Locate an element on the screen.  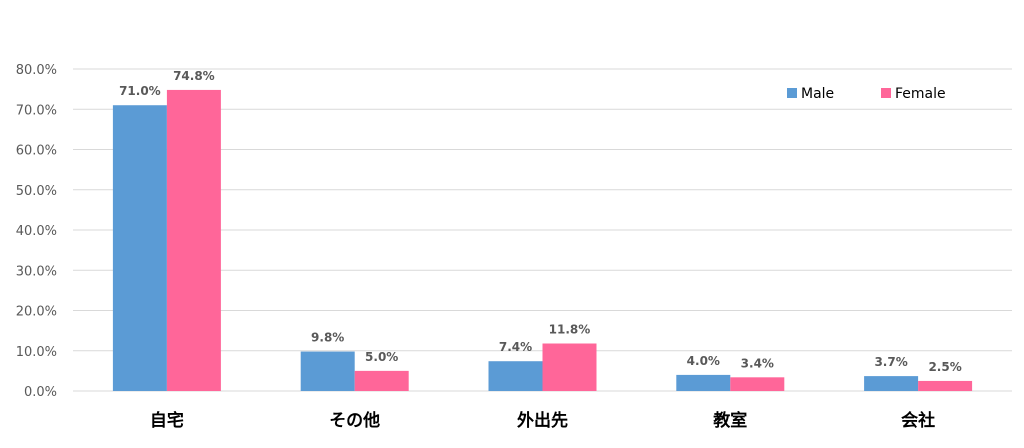
y-tick-label: 0.0% is located at coordinates (40, 392).